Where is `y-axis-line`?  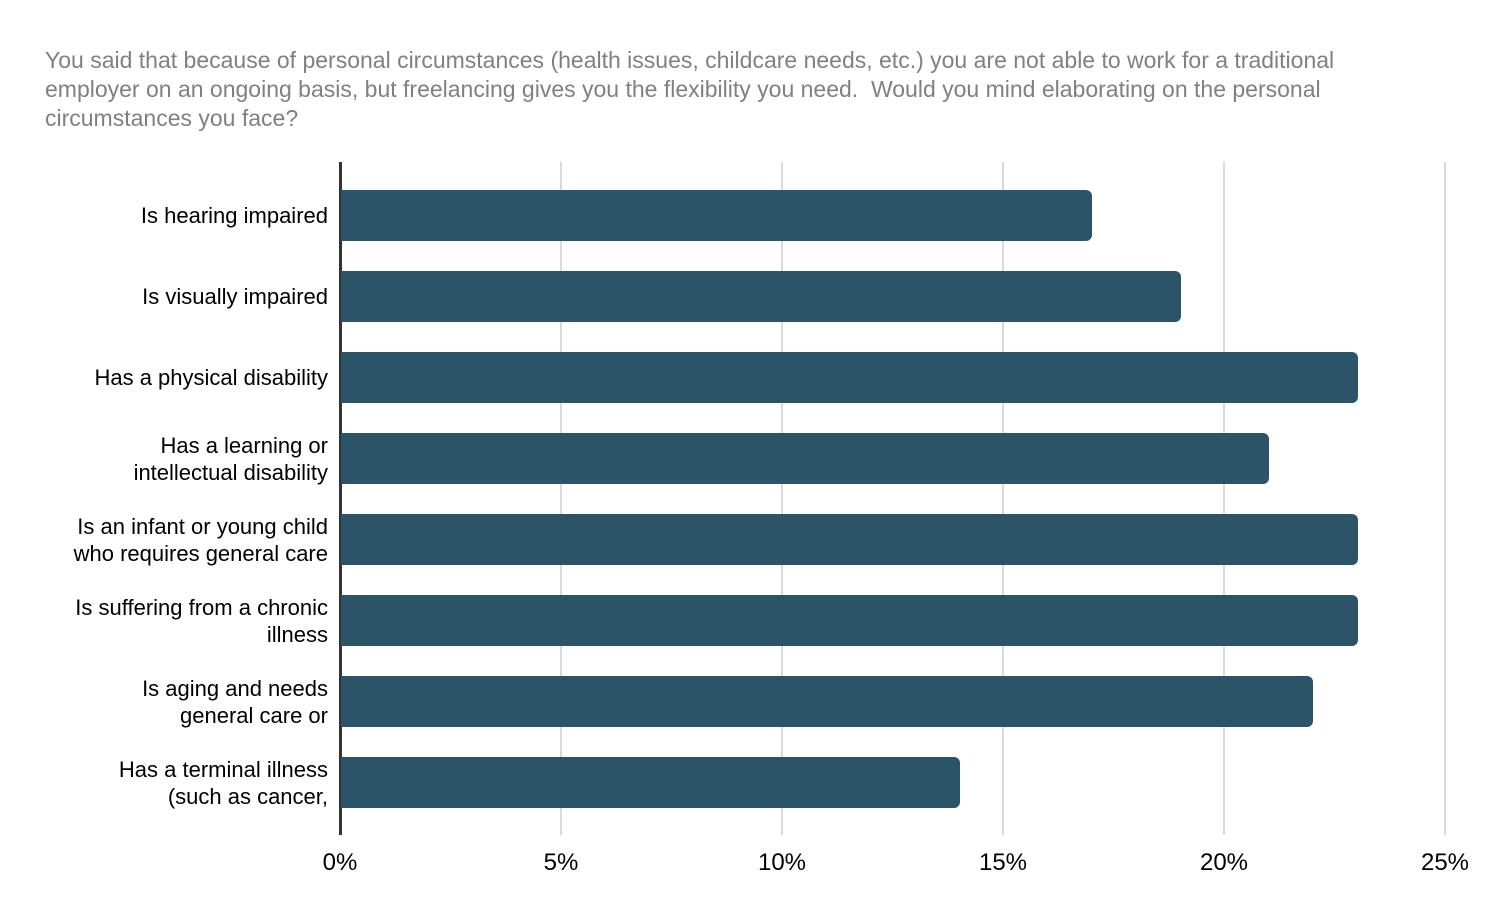
y-axis-line is located at coordinates (340, 498).